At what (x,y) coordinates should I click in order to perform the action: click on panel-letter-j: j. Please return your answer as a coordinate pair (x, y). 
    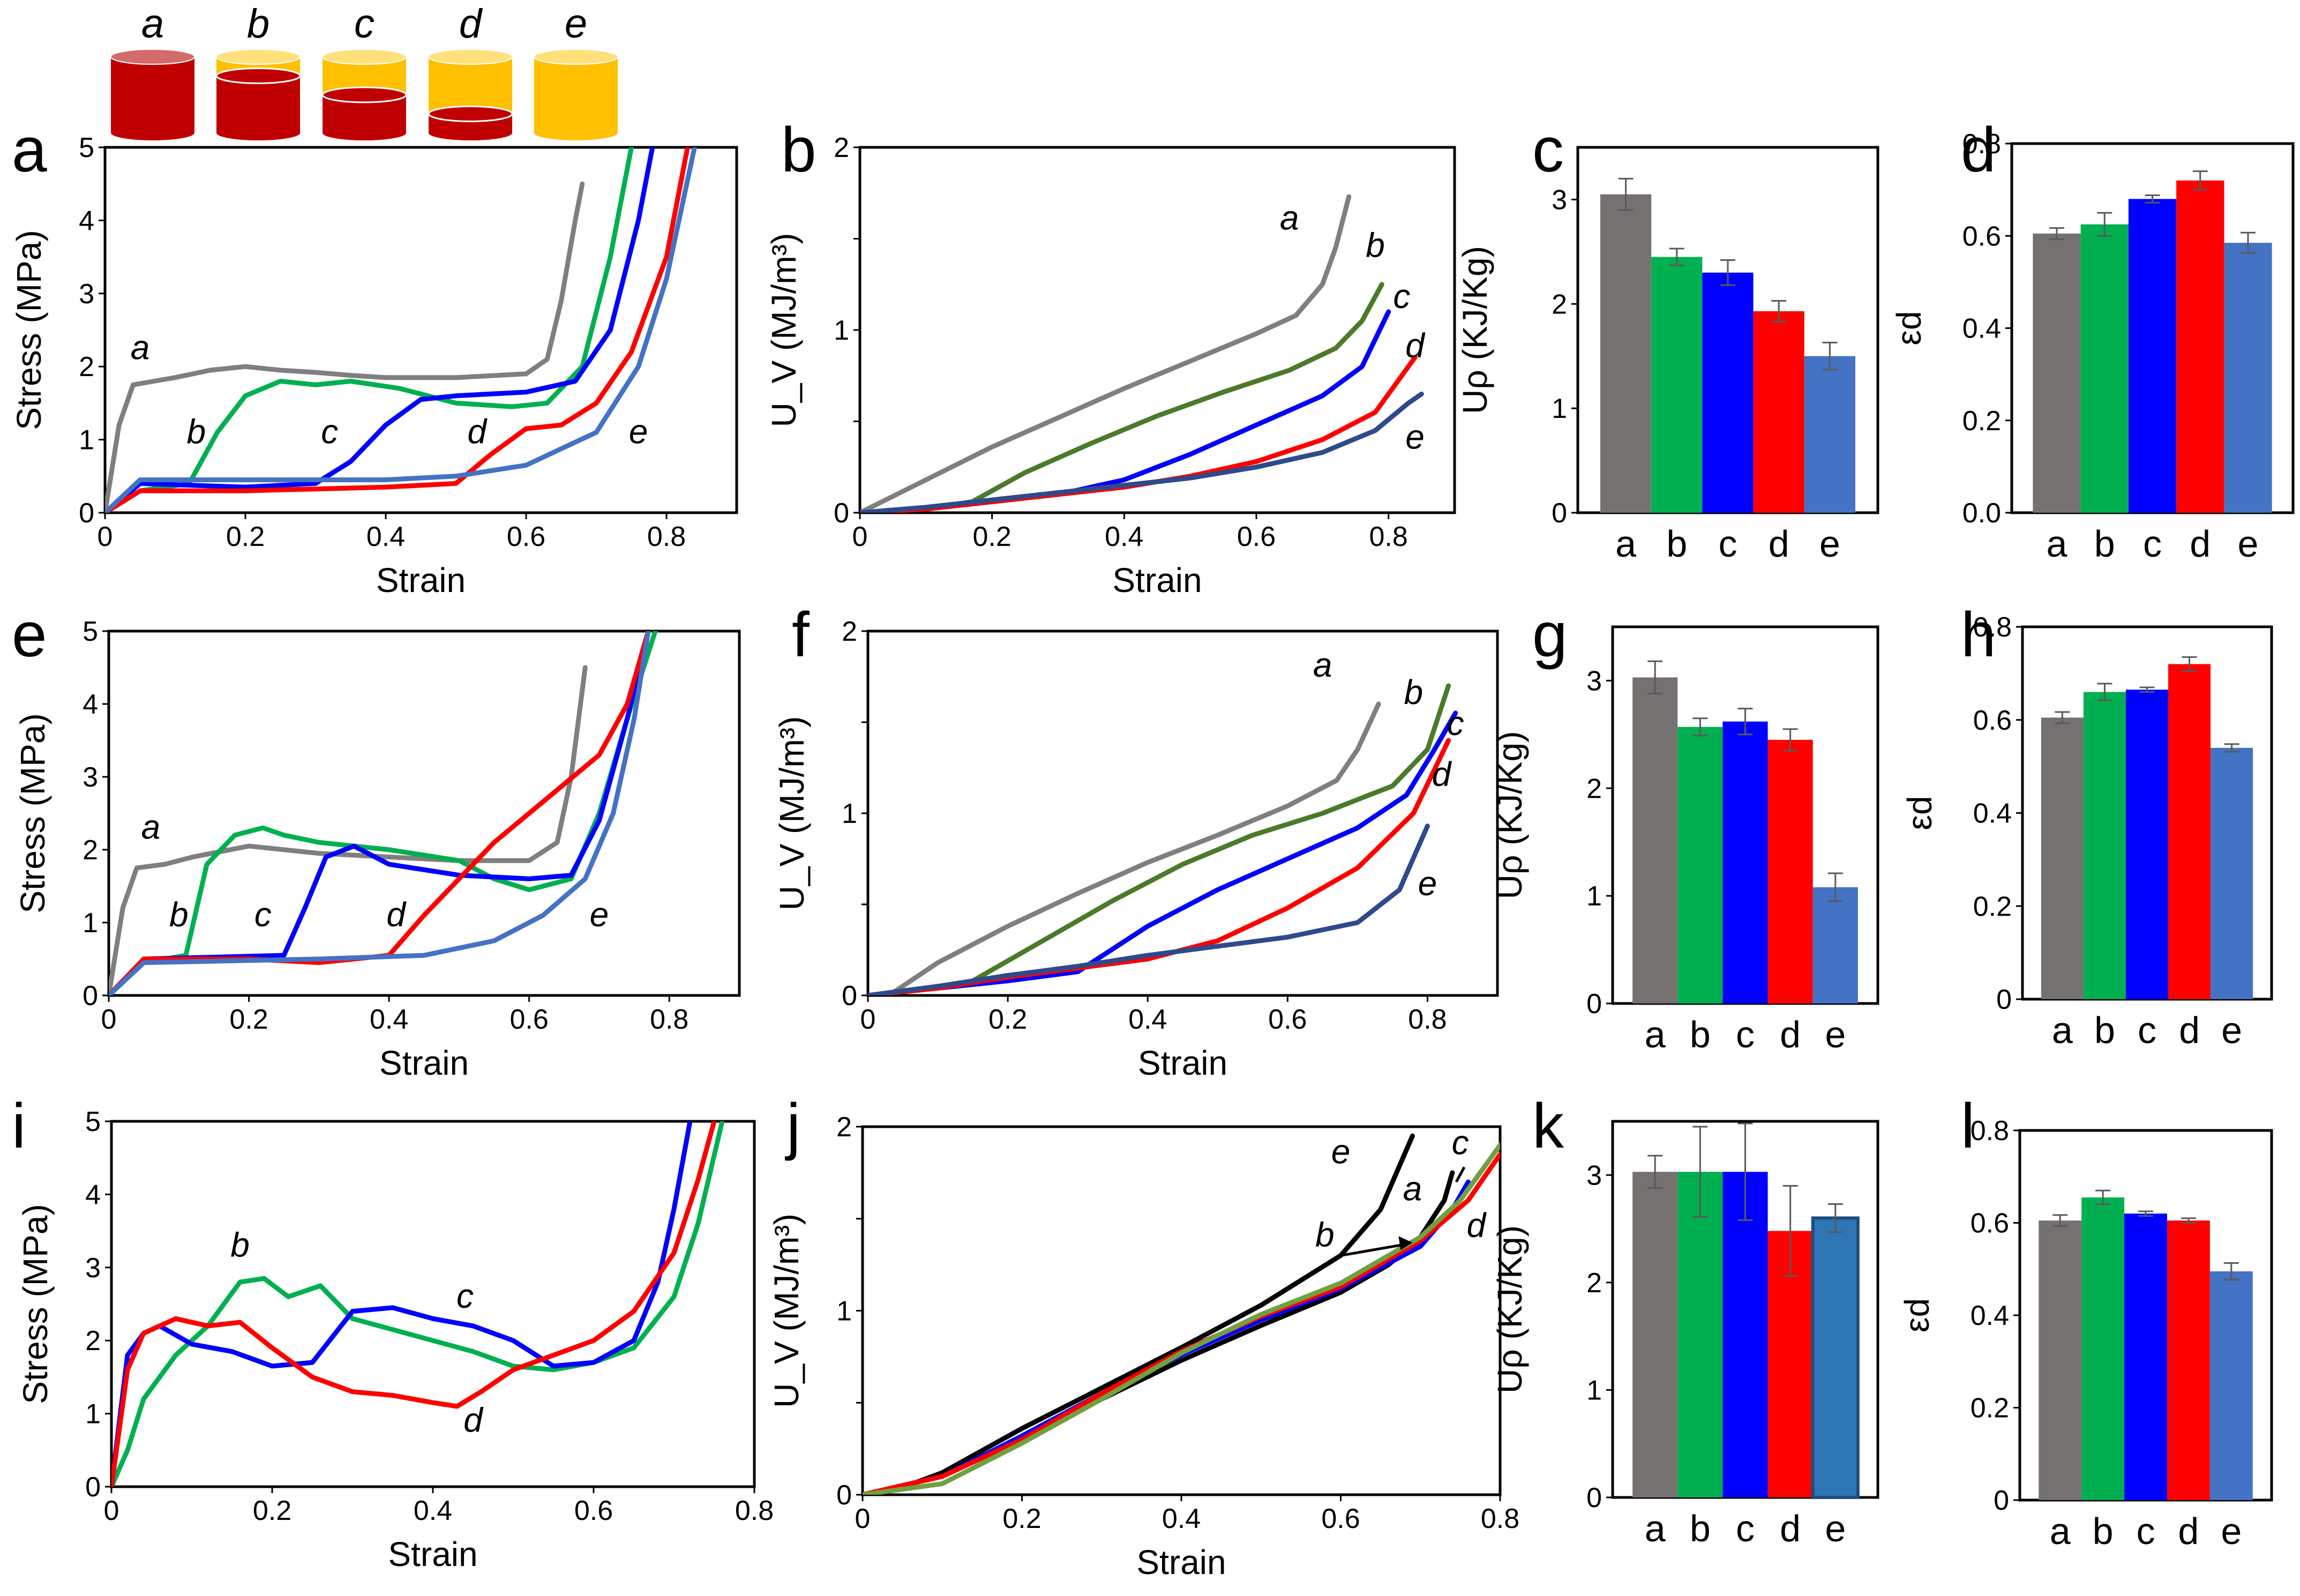
    Looking at the image, I should click on (792, 1126).